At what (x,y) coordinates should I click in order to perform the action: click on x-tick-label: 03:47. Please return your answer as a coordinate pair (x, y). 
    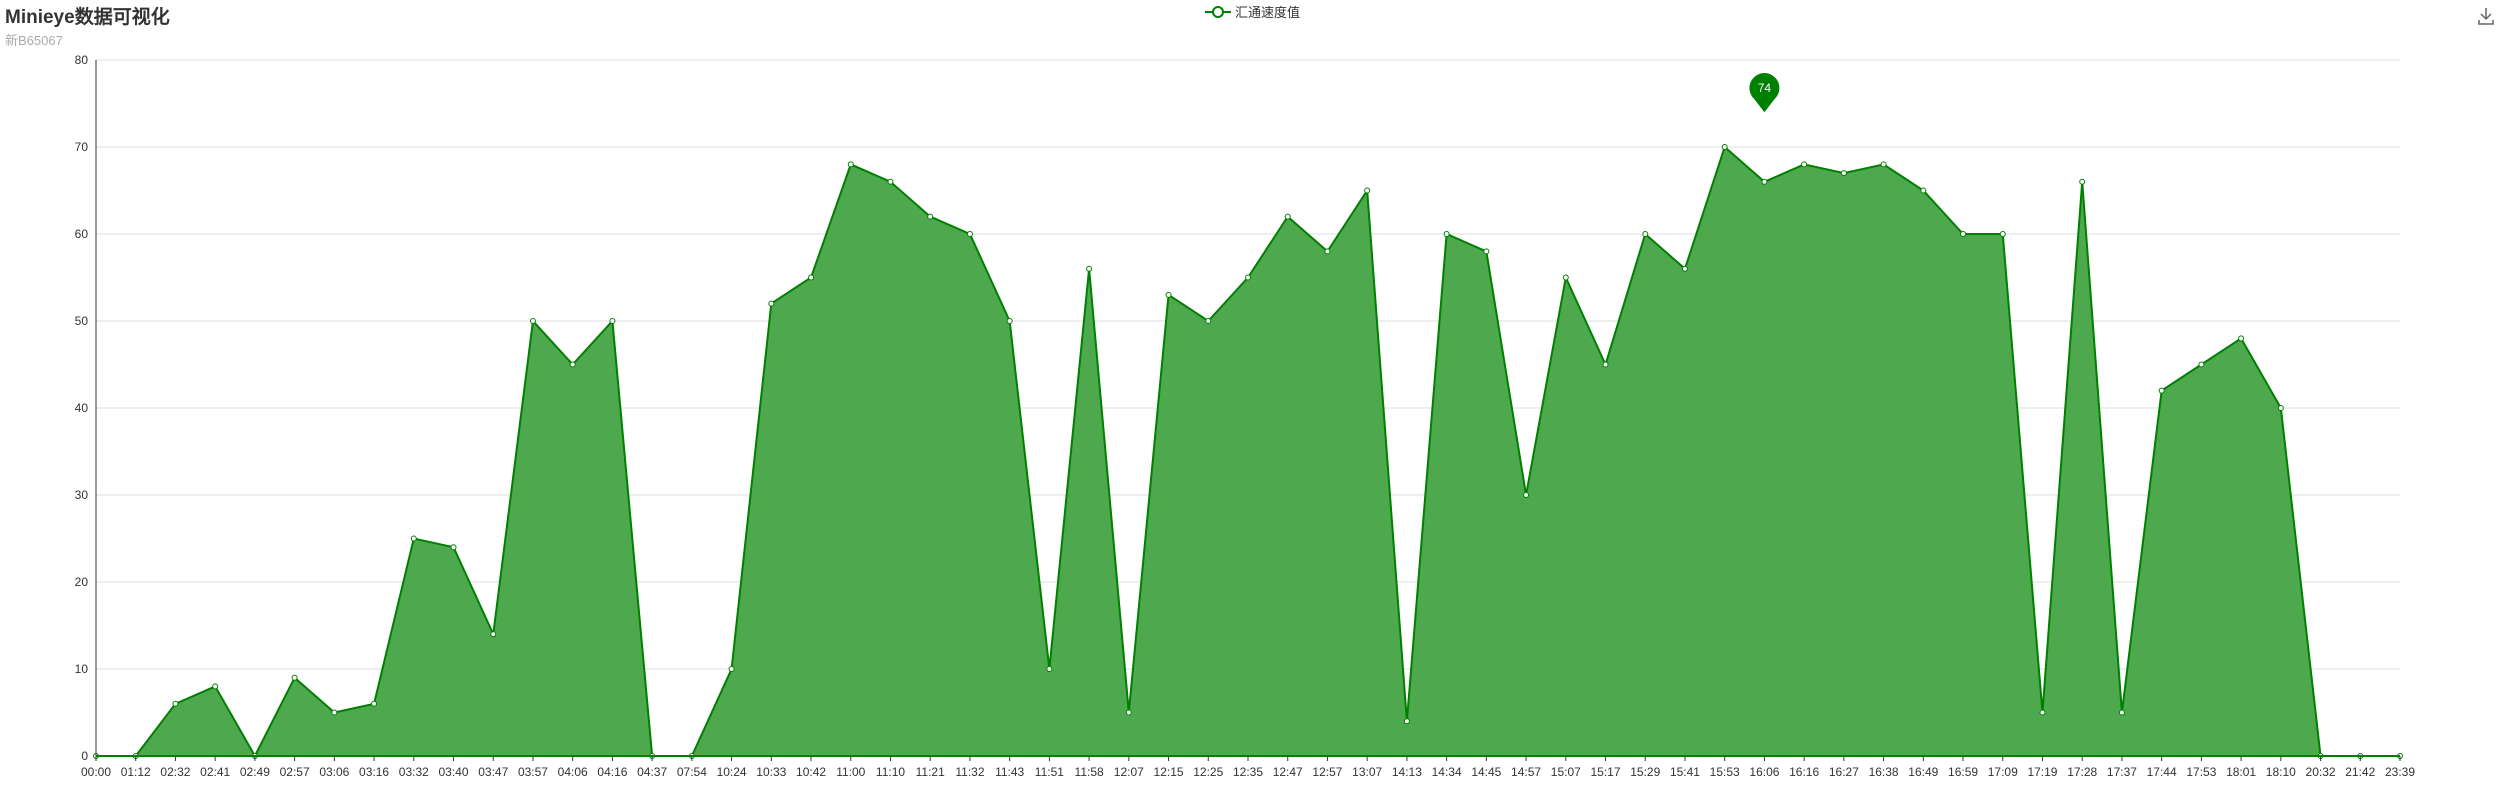
    Looking at the image, I should click on (493, 772).